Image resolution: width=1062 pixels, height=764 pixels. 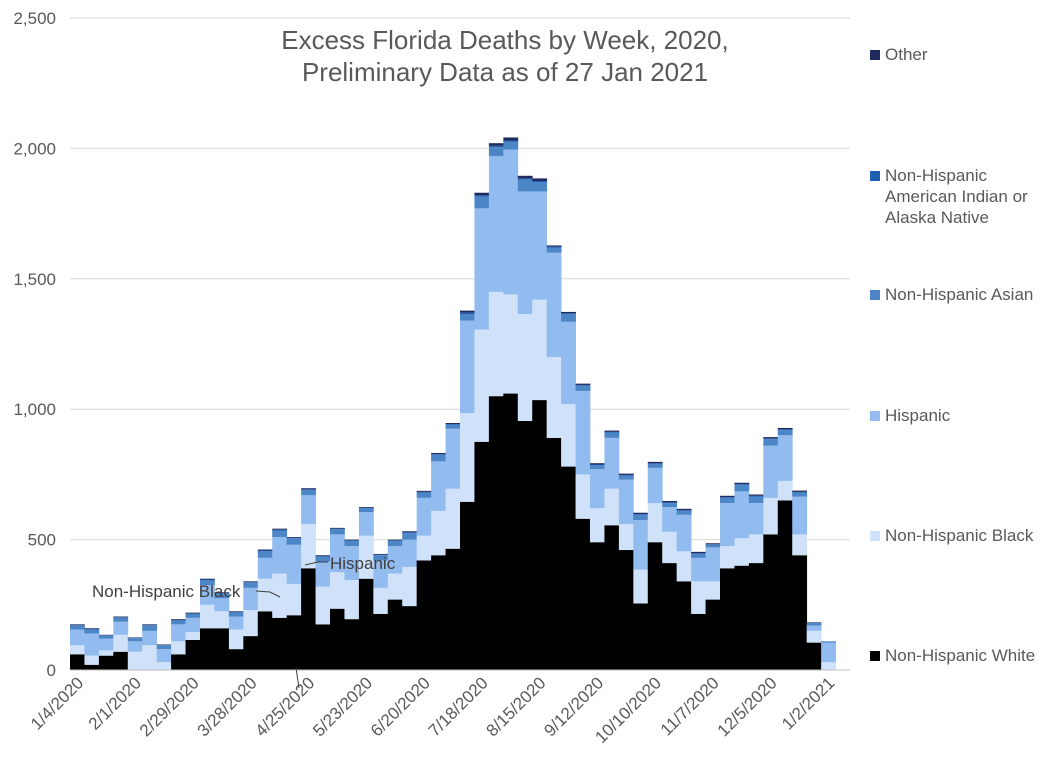 I want to click on x-tick-label: 7/18/2020, so click(x=458, y=706).